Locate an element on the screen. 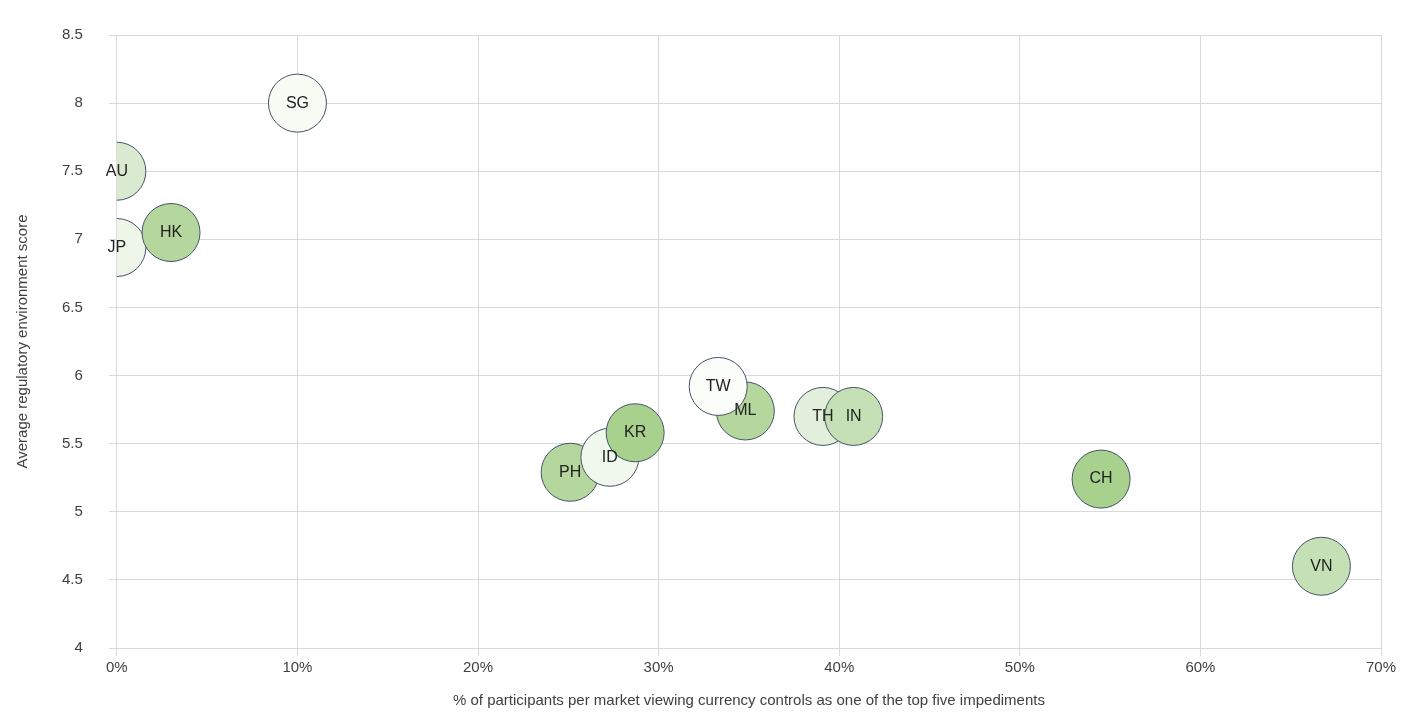  series-label: TH is located at coordinates (823, 415).